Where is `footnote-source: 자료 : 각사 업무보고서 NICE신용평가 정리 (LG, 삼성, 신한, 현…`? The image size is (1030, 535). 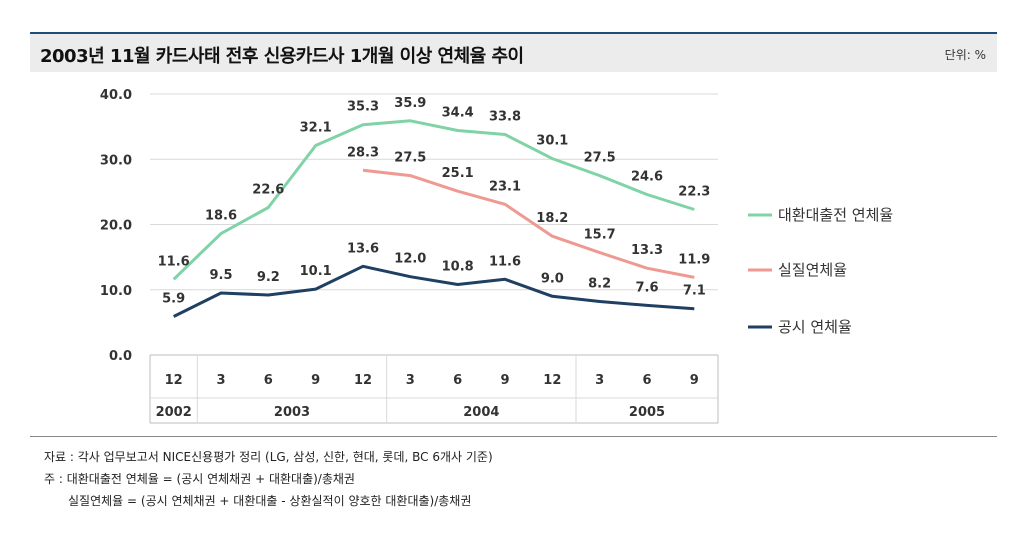
footnote-source: 자료 : 각사 업무보고서 NICE신용평가 정리 (LG, 삼성, 신한, 현… is located at coordinates (268, 457).